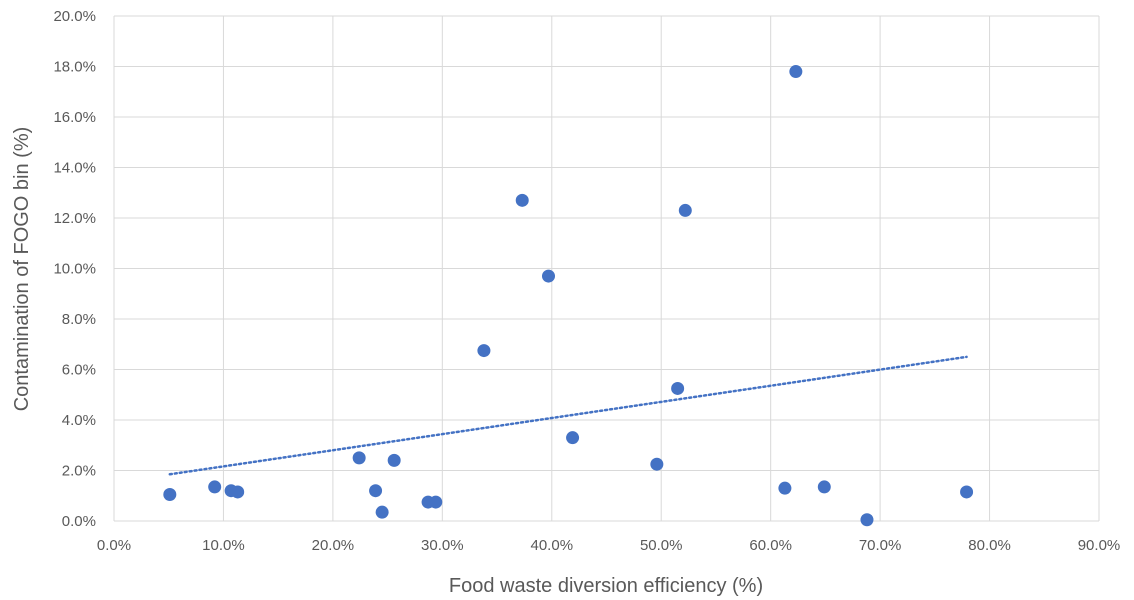 Image resolution: width=1134 pixels, height=600 pixels. I want to click on x-tick-label: 50.0%, so click(661, 545).